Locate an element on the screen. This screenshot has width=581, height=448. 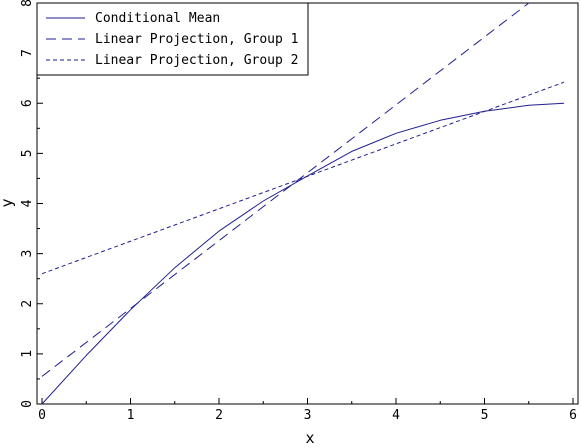
y-tick-label: 1 is located at coordinates (27, 354).